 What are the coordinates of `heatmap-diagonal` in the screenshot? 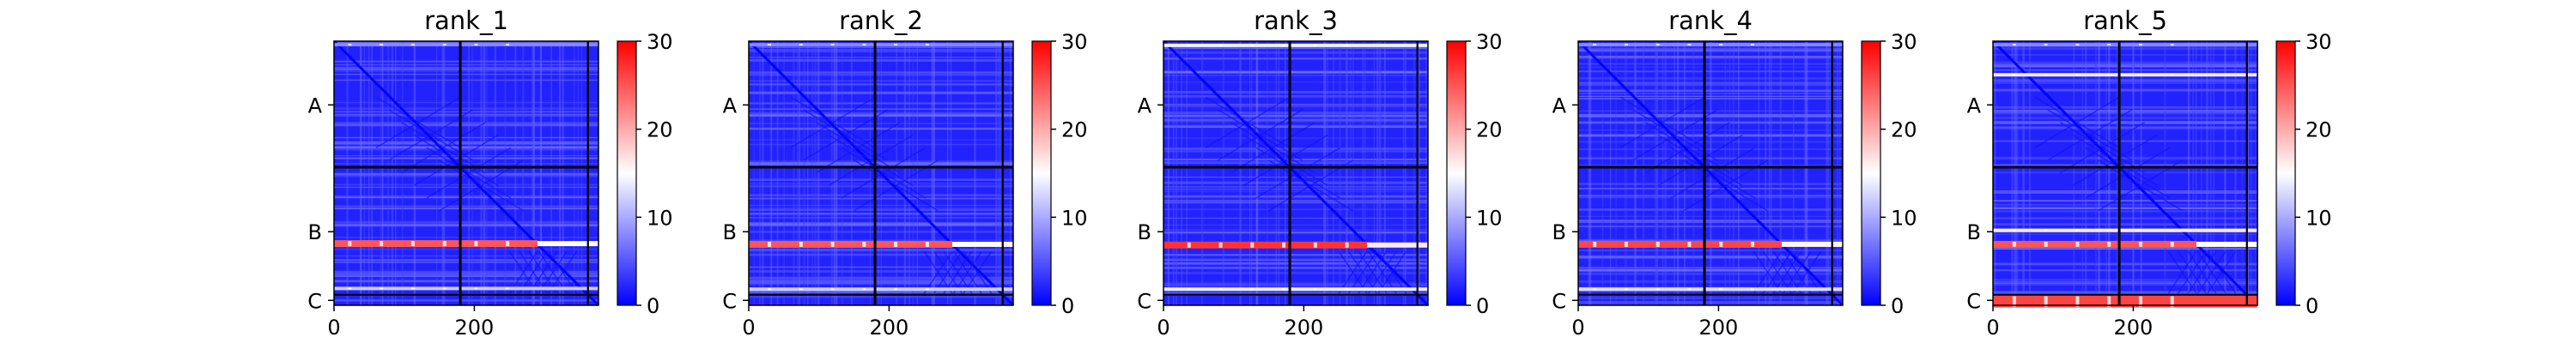 It's located at (2125, 173).